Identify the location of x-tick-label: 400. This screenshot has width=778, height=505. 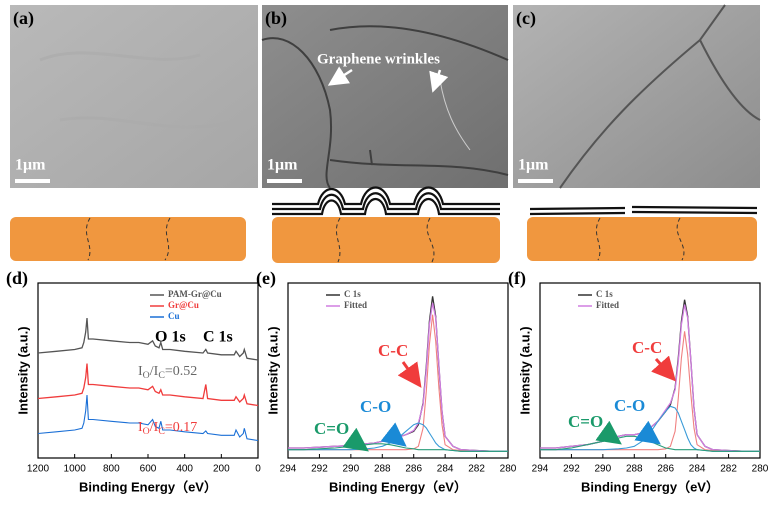
(184, 469).